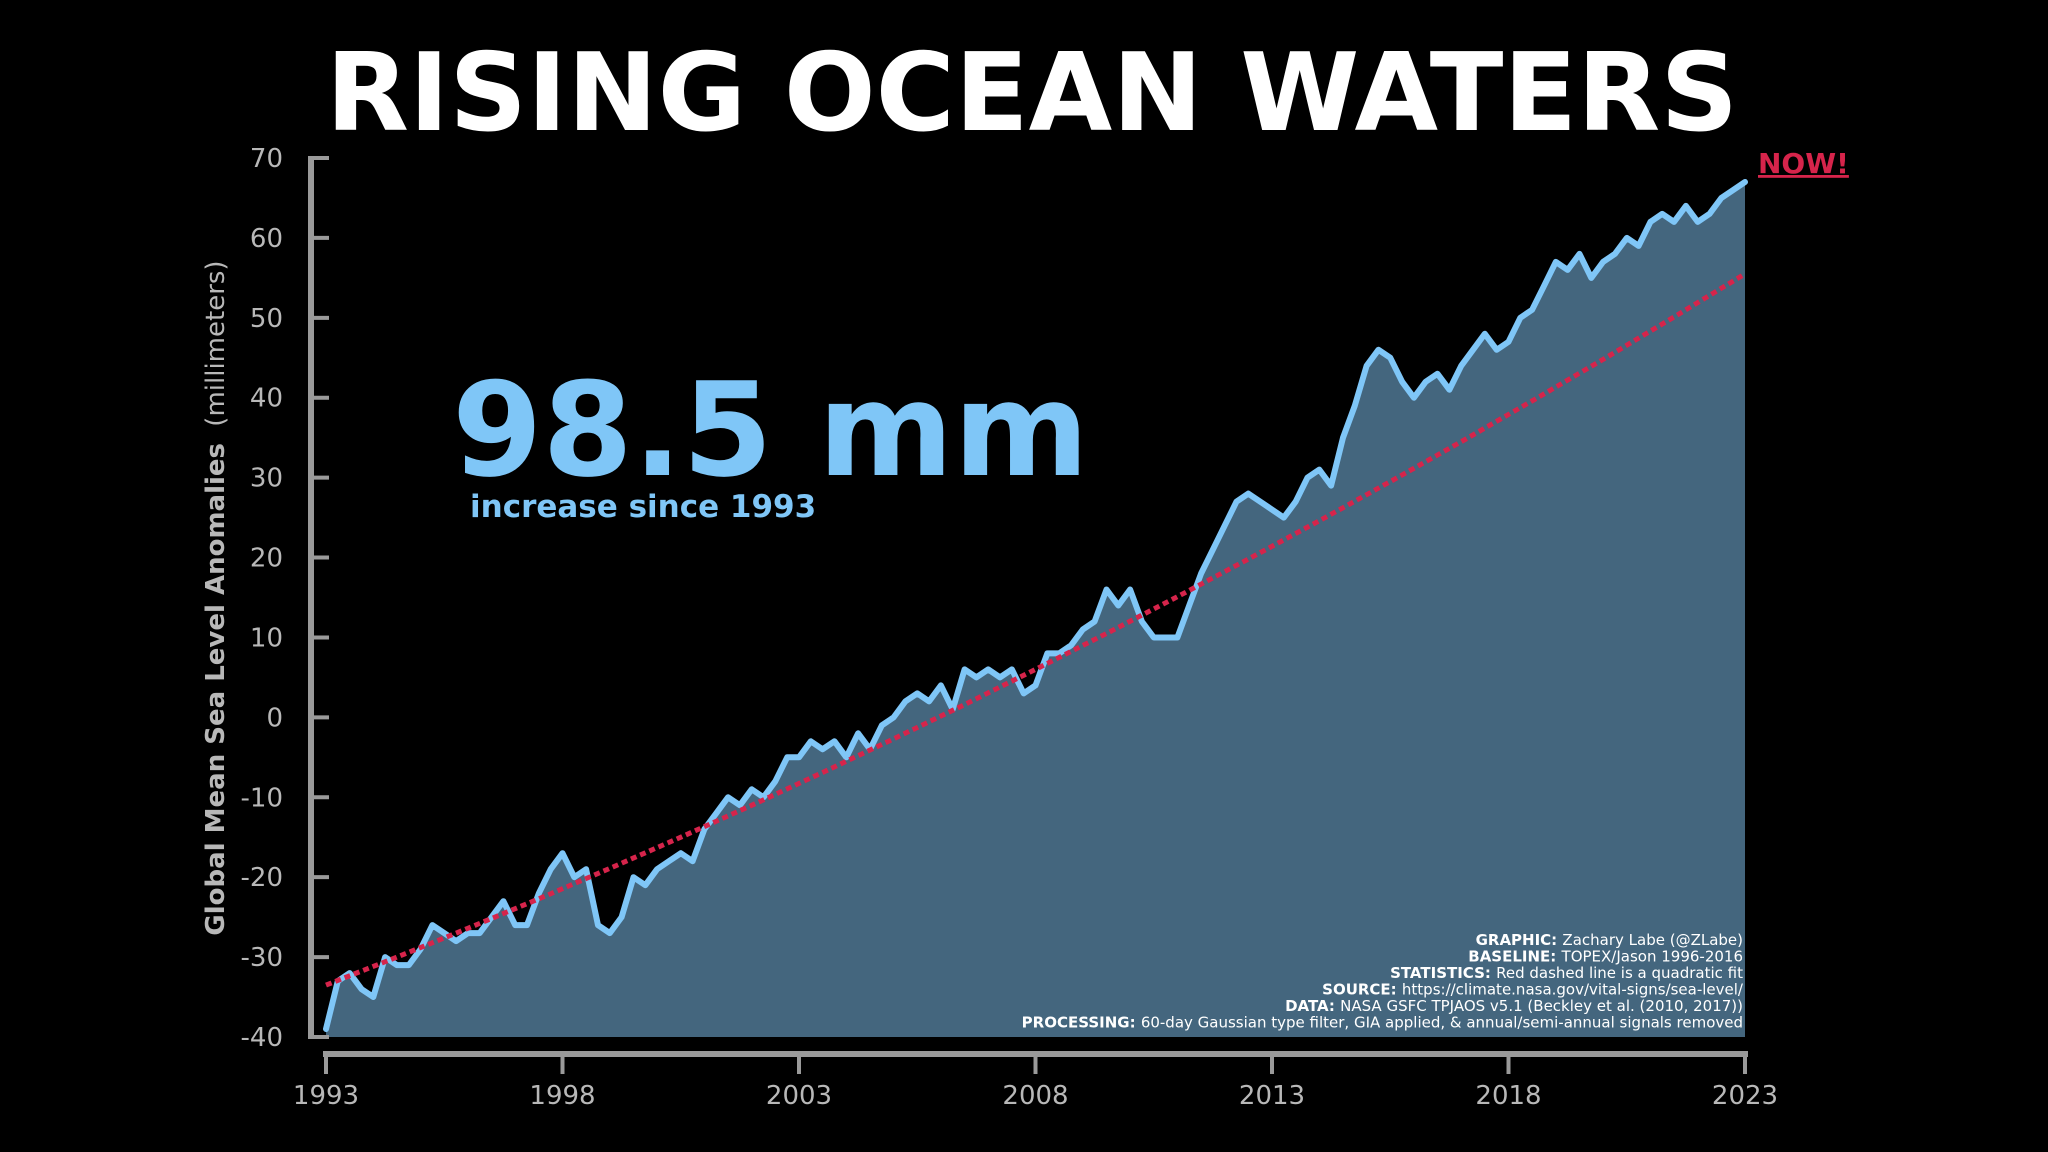  I want to click on y-tick-label: 40, so click(266, 399).